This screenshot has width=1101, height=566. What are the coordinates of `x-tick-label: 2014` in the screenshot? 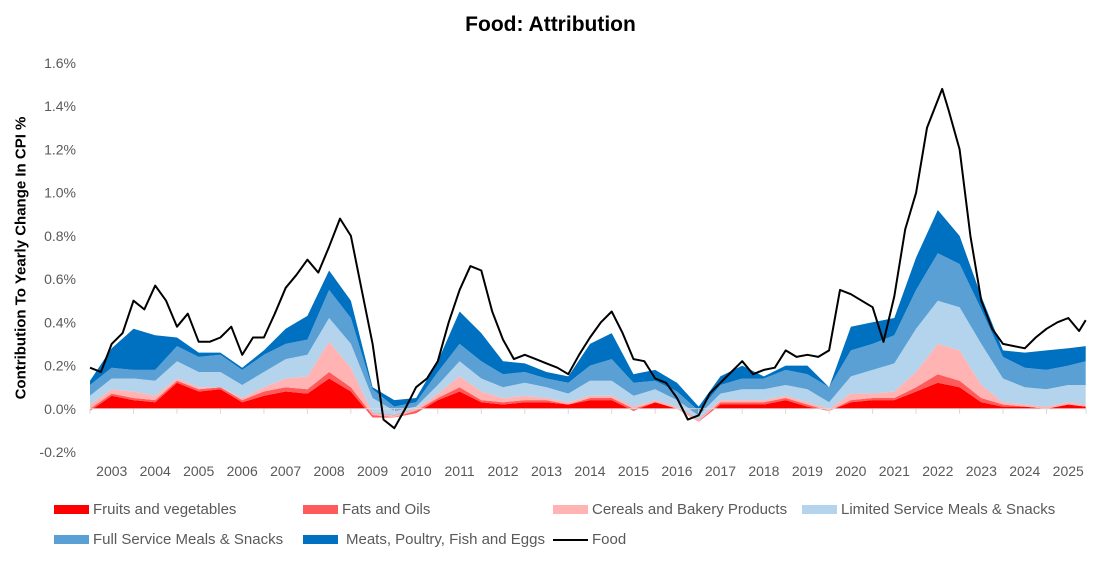 It's located at (589, 471).